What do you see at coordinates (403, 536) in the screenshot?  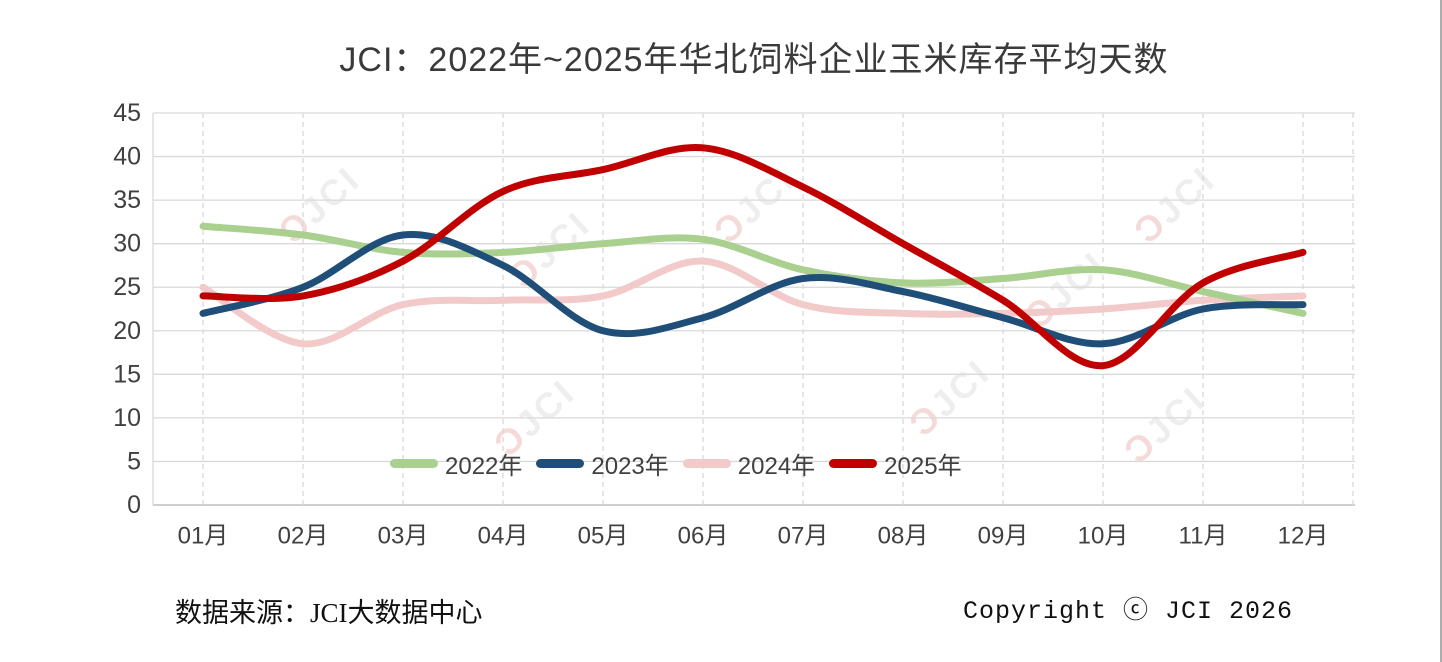 I see `x-tick-label: 03月` at bounding box center [403, 536].